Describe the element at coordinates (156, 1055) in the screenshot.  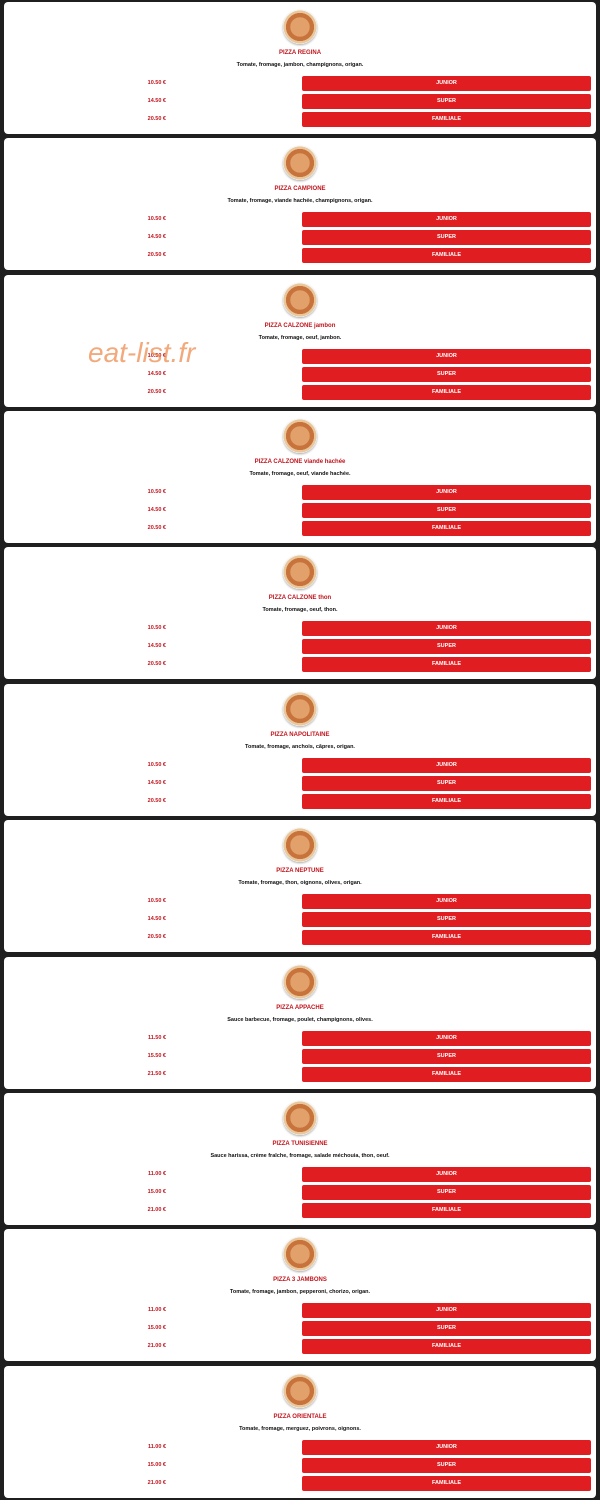
I see `price: 15.50 €` at that location.